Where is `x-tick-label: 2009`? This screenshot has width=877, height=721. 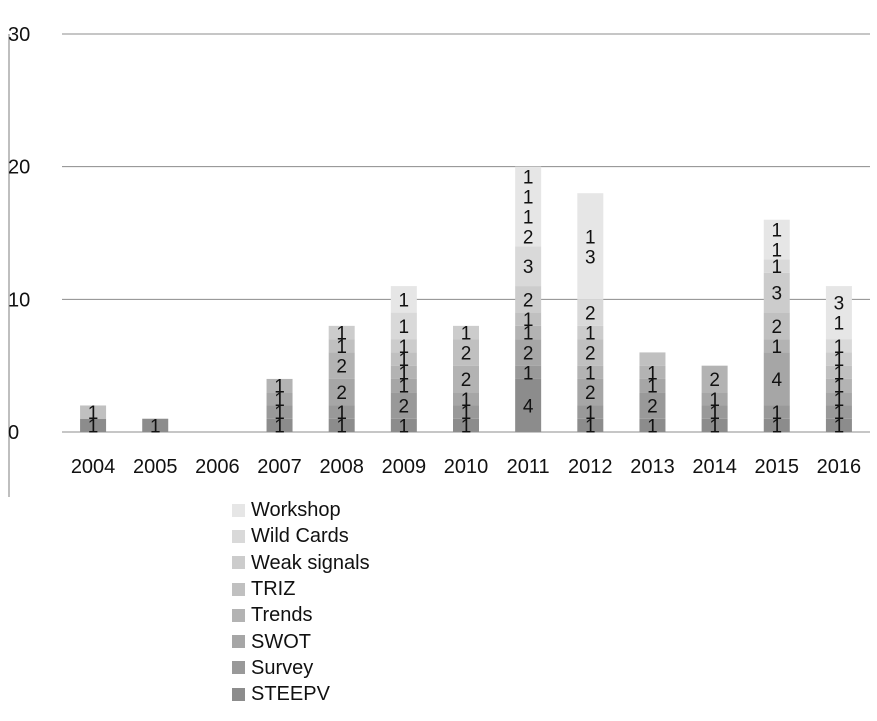 x-tick-label: 2009 is located at coordinates (404, 467).